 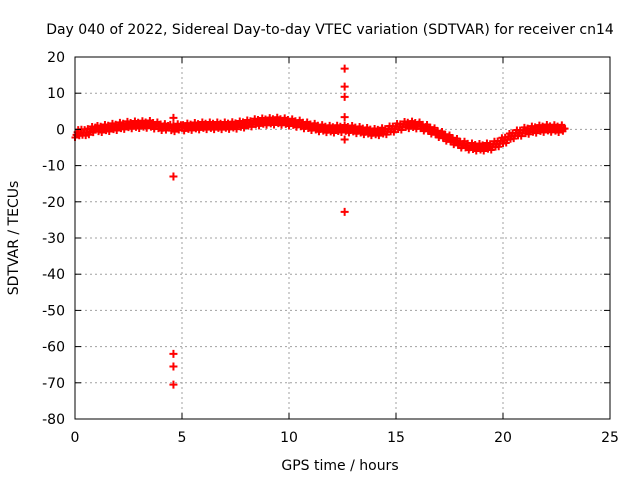 What do you see at coordinates (345, 438) in the screenshot?
I see `x-tick-labels: 0 5 10 15 20 25` at bounding box center [345, 438].